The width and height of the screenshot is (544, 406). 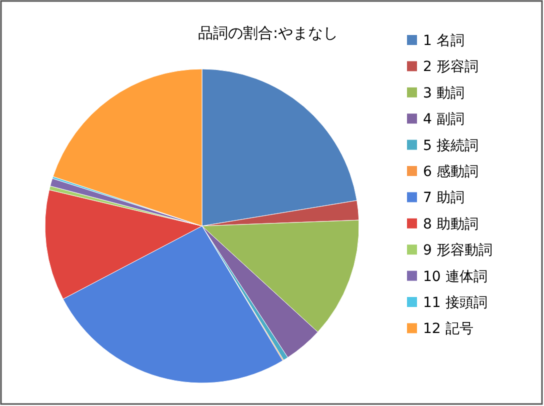 What do you see at coordinates (443, 120) in the screenshot?
I see `legend-label: 4 副詞` at bounding box center [443, 120].